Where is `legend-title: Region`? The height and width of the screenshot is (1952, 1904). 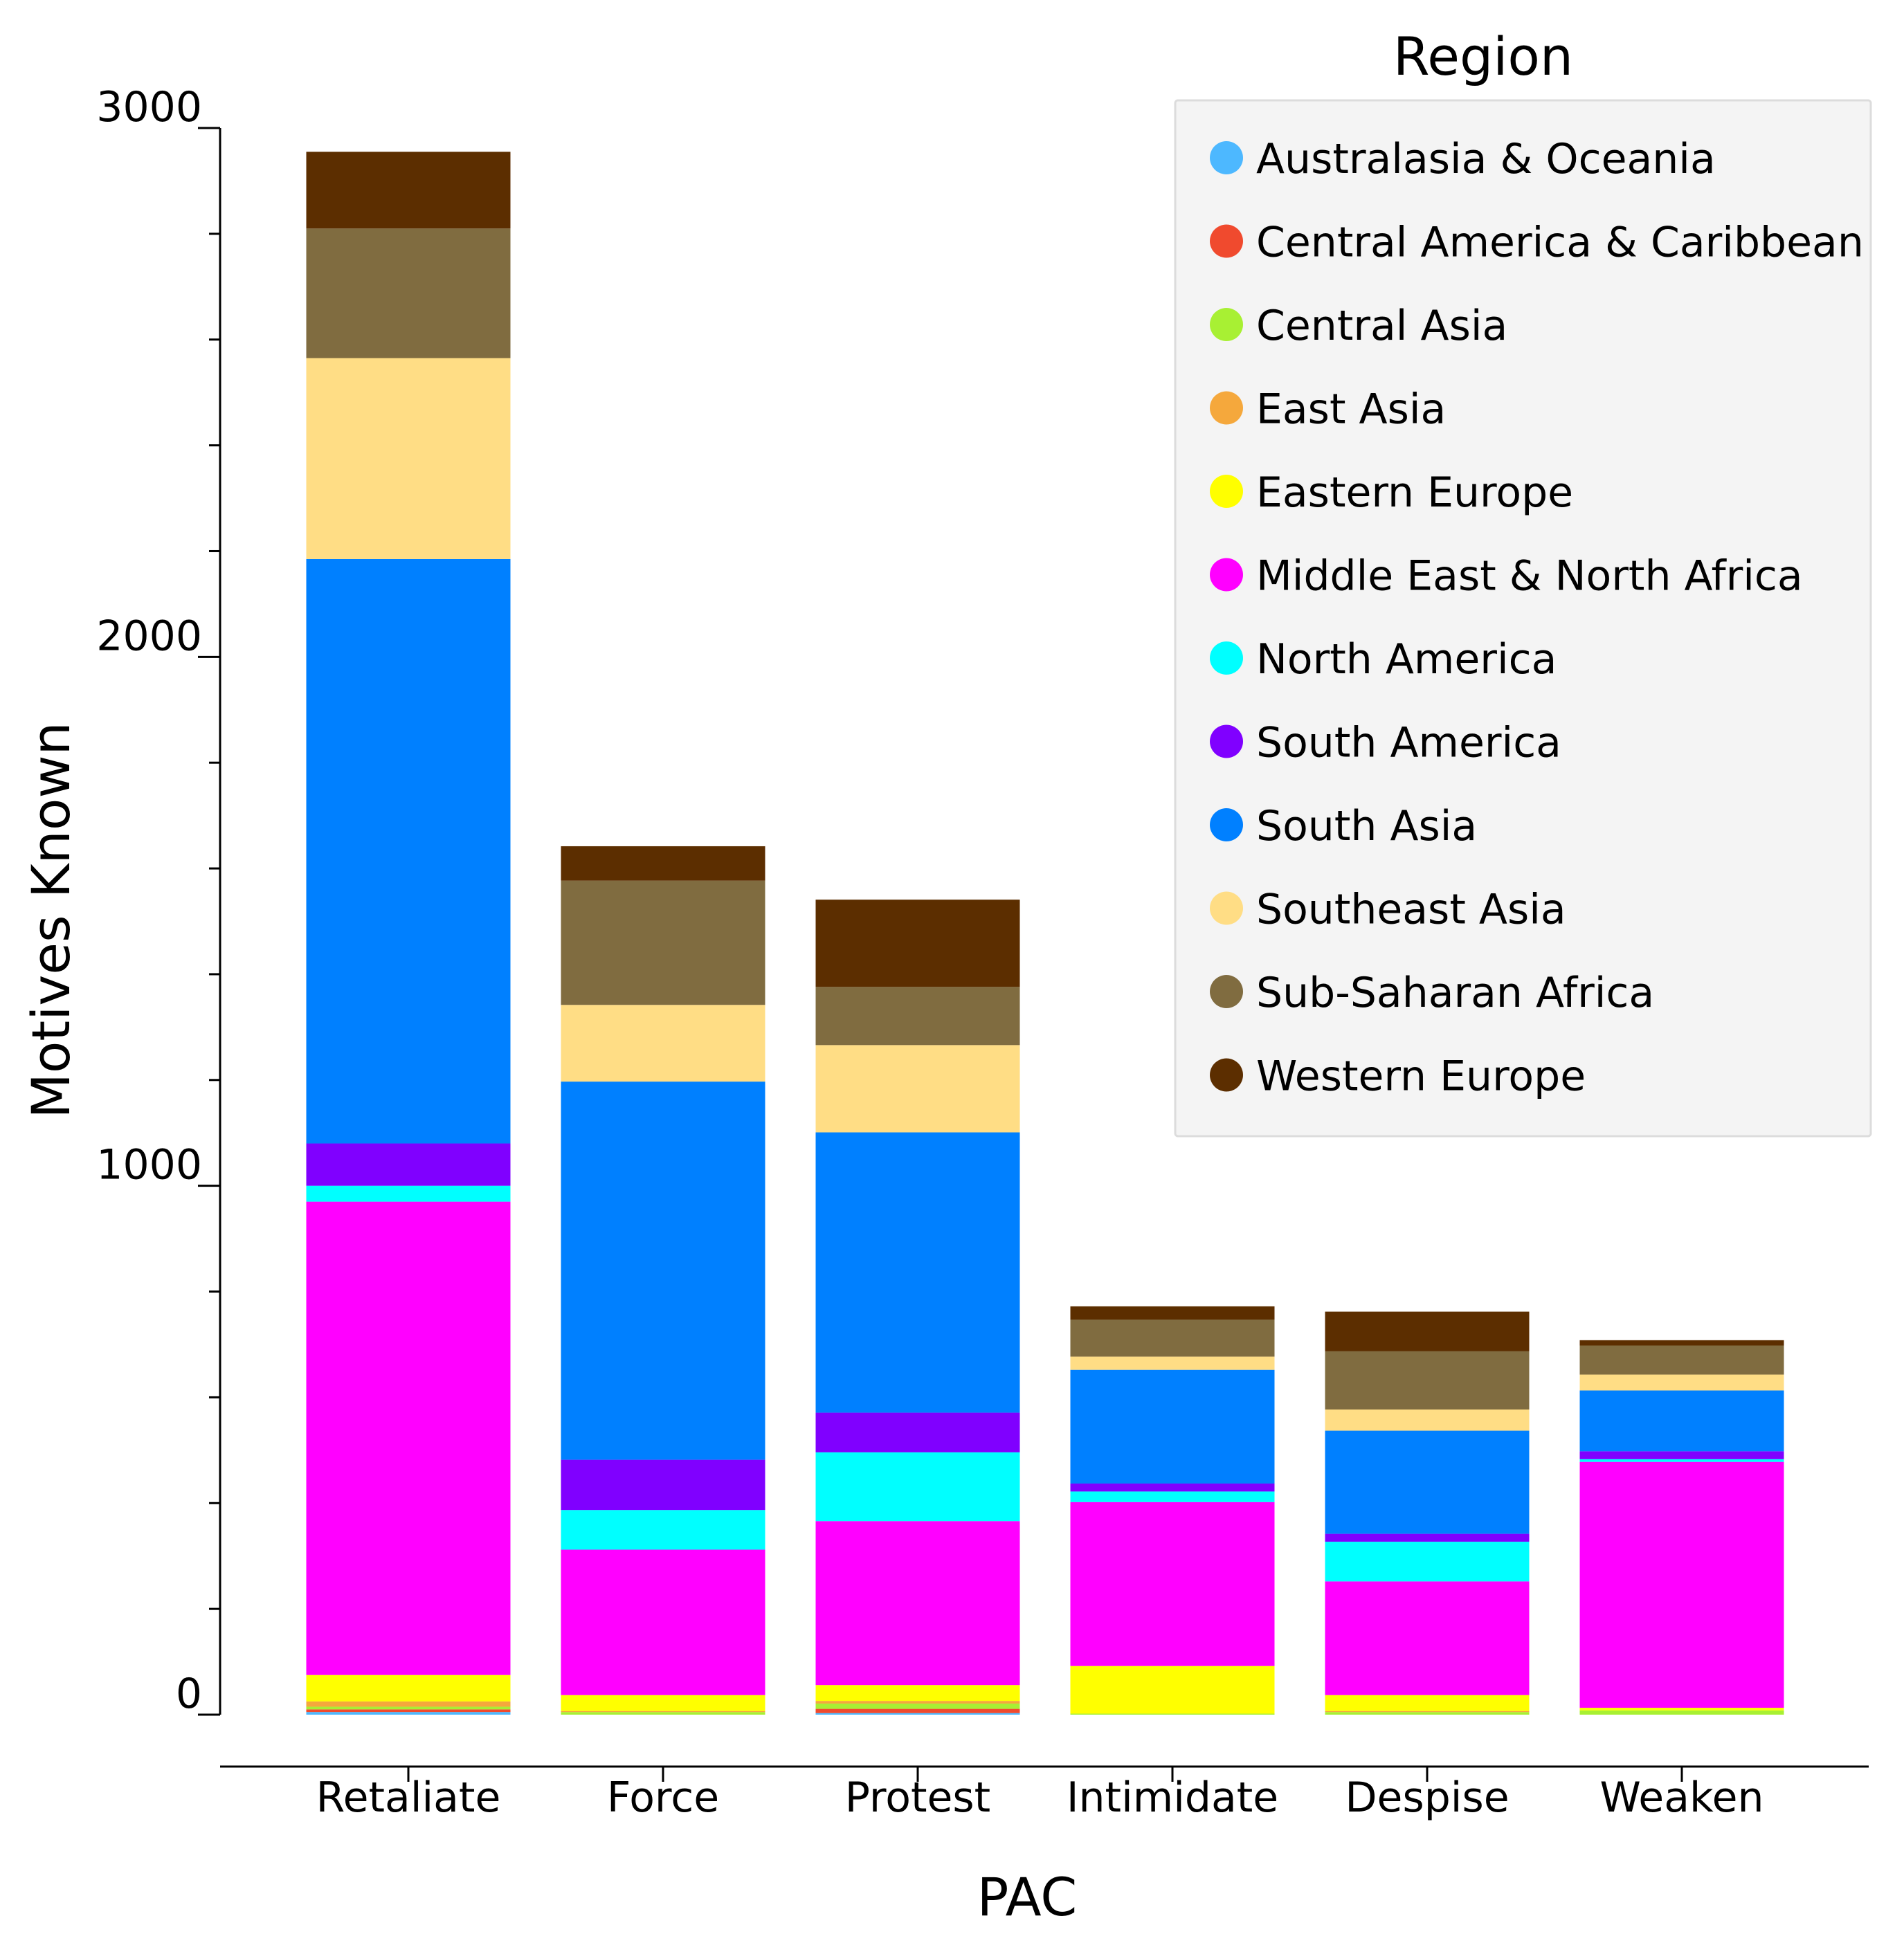
legend-title: Region is located at coordinates (1483, 56).